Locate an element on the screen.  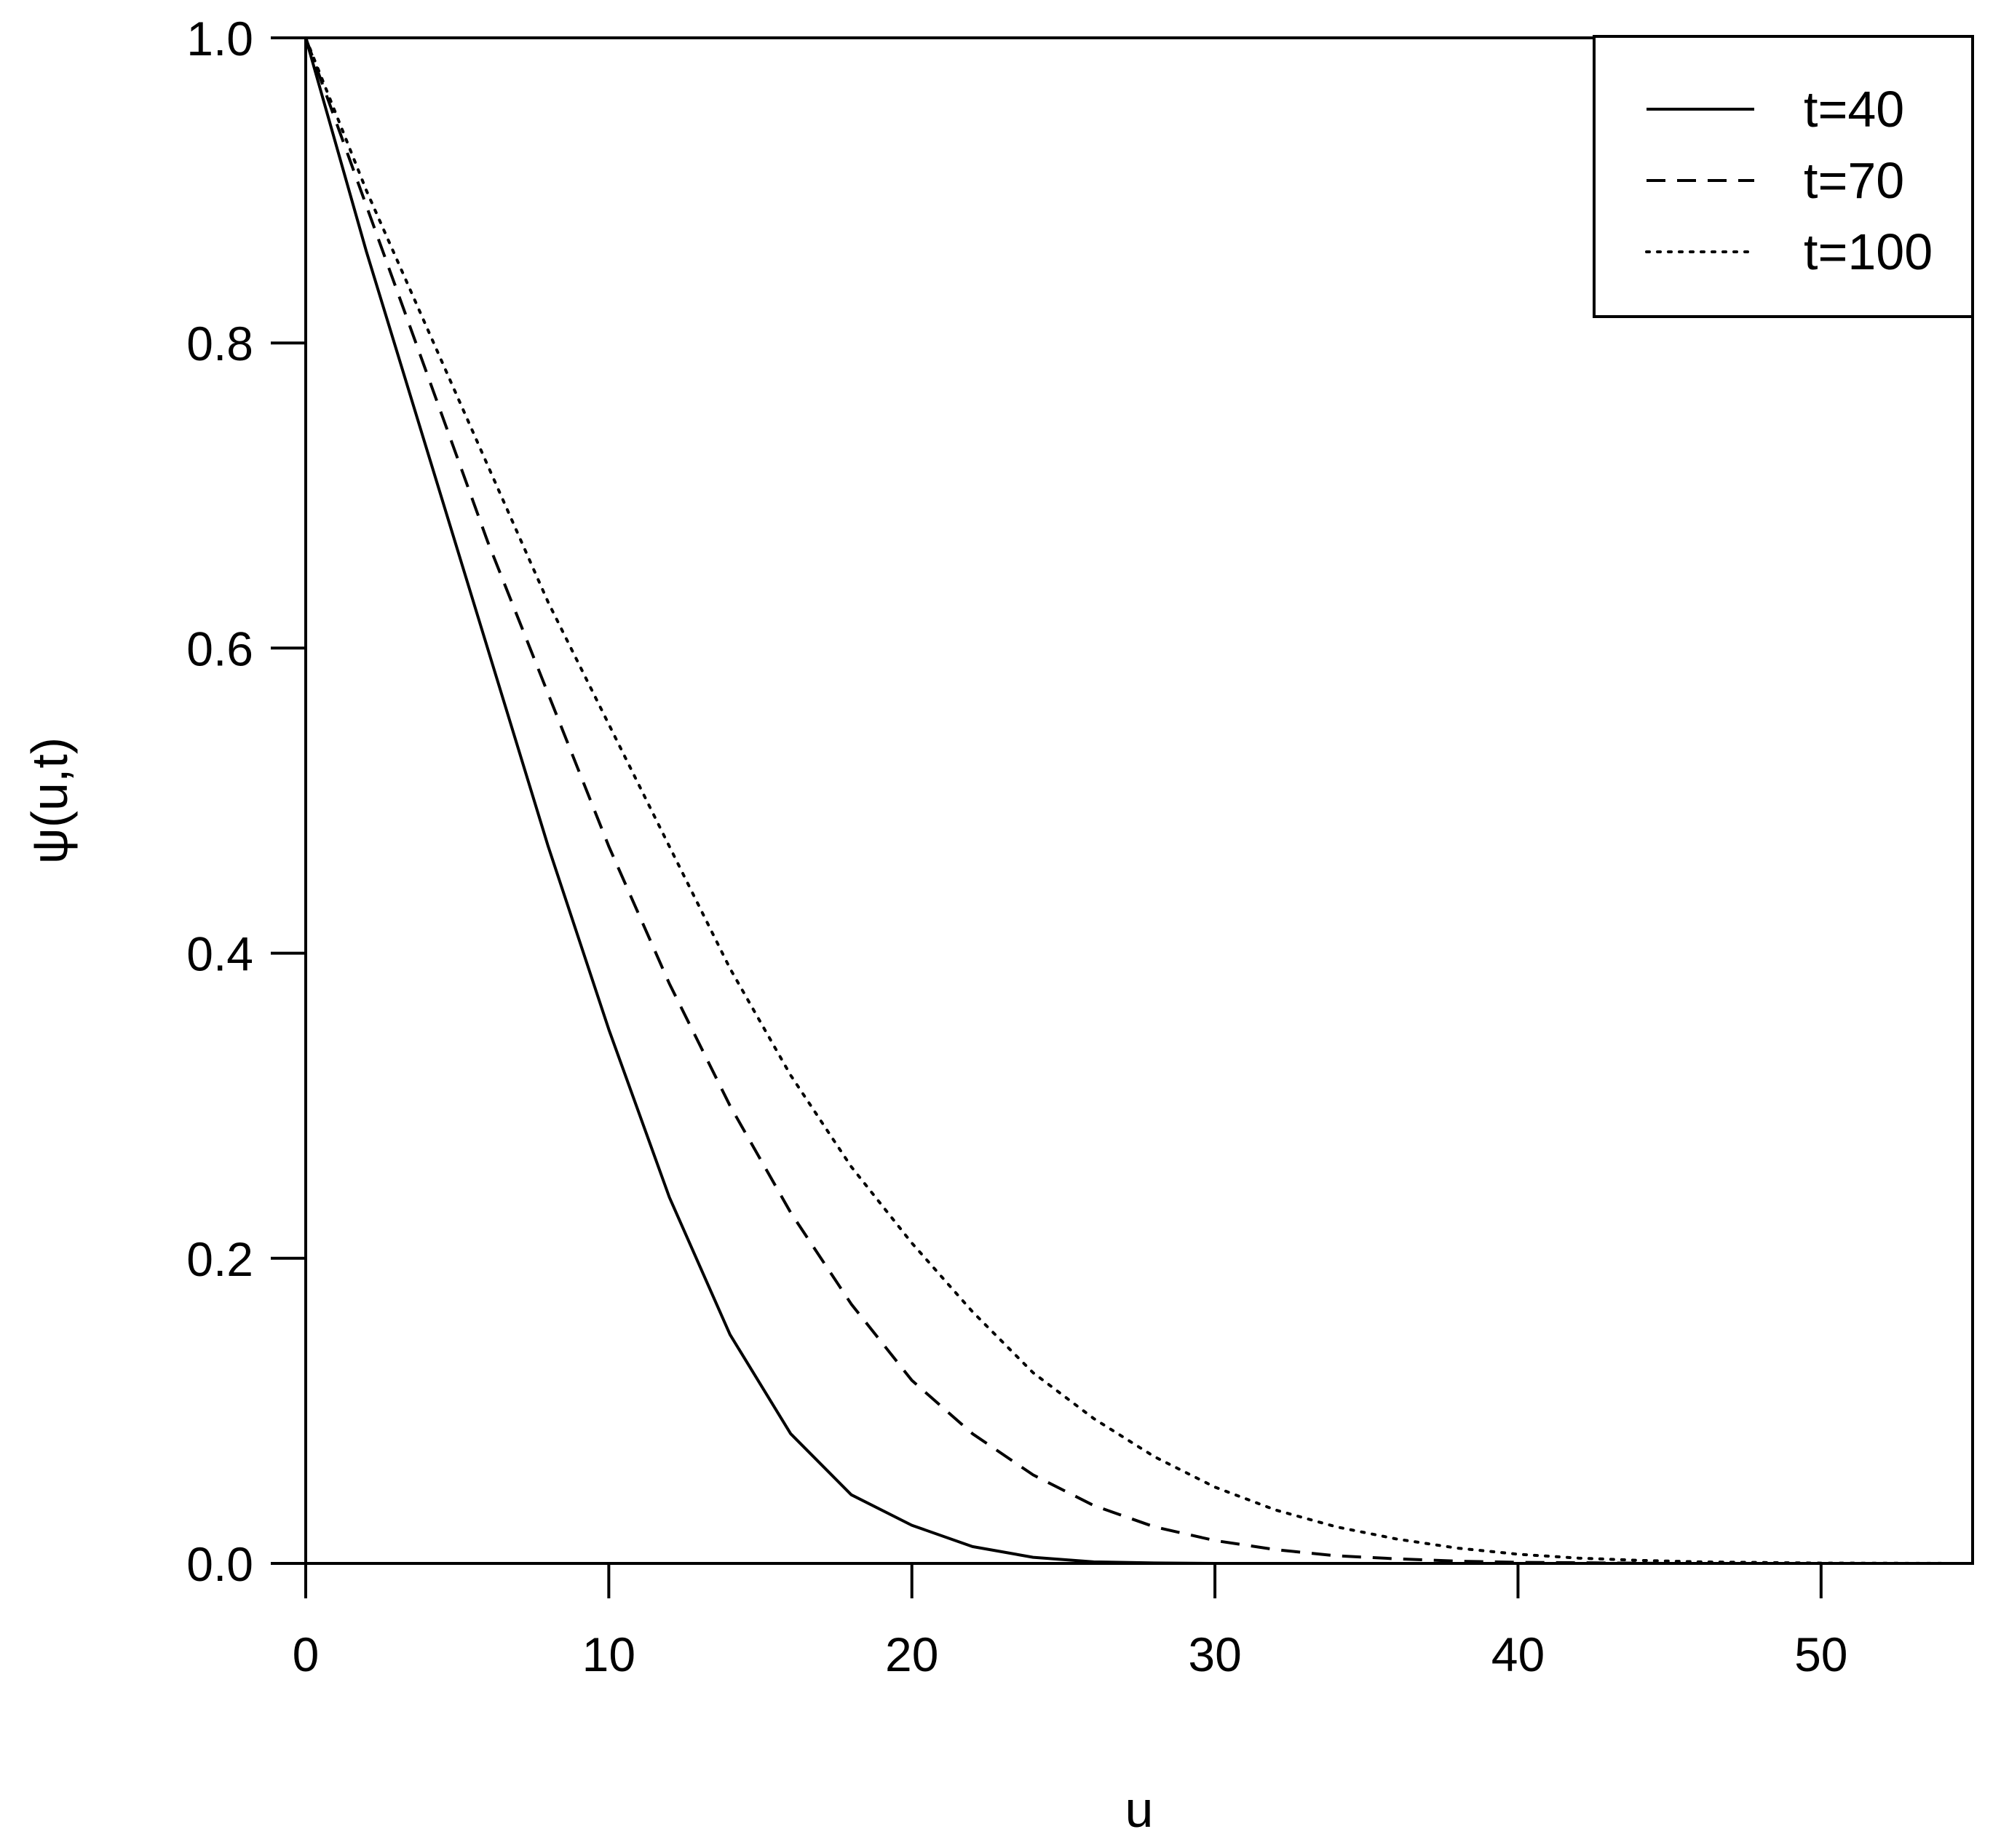
y-tick-label: 0.4 is located at coordinates (219, 954).